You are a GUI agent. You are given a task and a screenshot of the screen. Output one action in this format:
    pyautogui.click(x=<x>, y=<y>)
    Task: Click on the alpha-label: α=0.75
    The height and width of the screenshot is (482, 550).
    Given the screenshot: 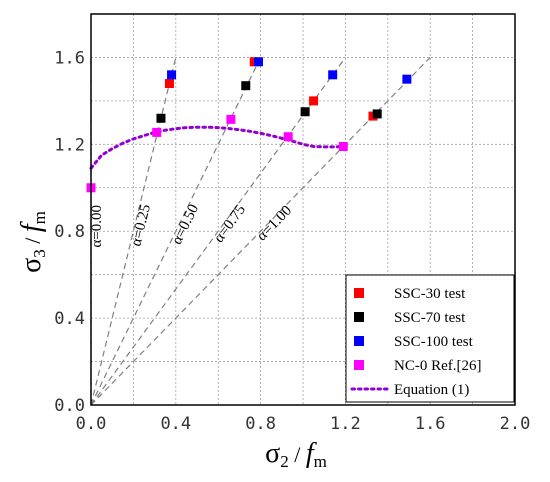 What is the action you would take?
    pyautogui.click(x=230, y=224)
    